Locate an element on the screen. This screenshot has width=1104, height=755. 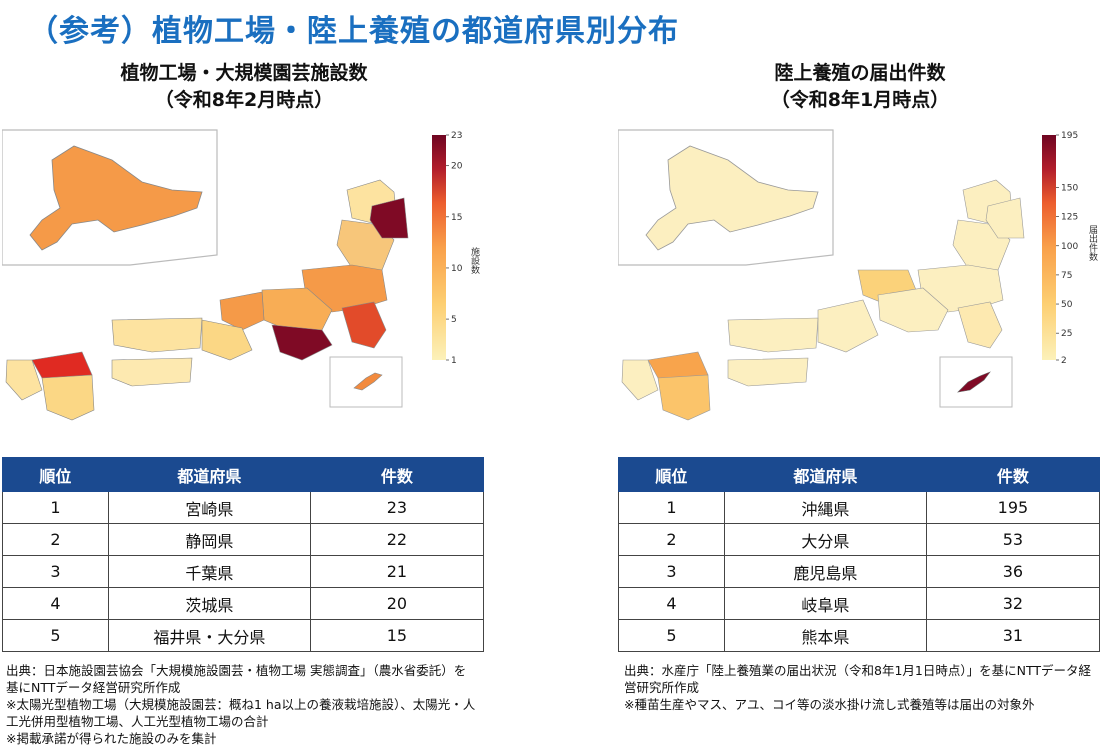
table-row: 1 沖縄県 195 is located at coordinates (859, 507).